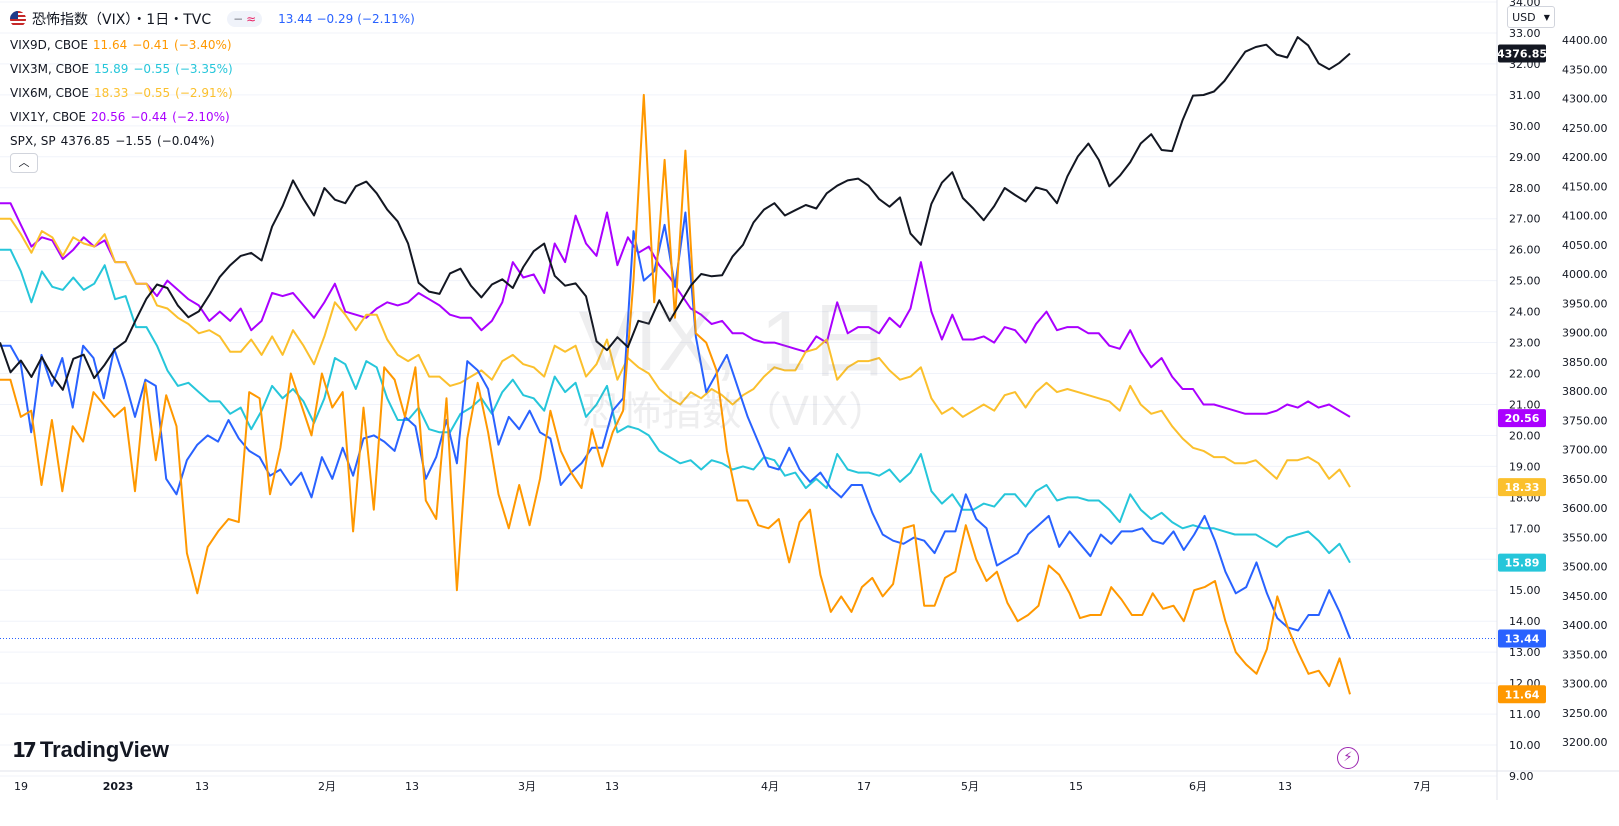  I want to click on legend-values: 11.64 −0.41 (−3.40%), so click(162, 45).